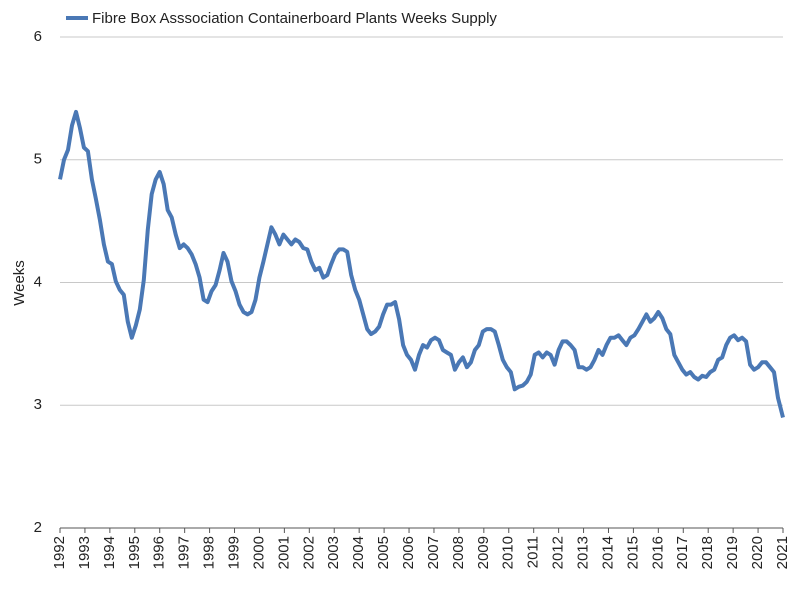  Describe the element at coordinates (19, 283) in the screenshot. I see `y-axis-label: Weeks` at that location.